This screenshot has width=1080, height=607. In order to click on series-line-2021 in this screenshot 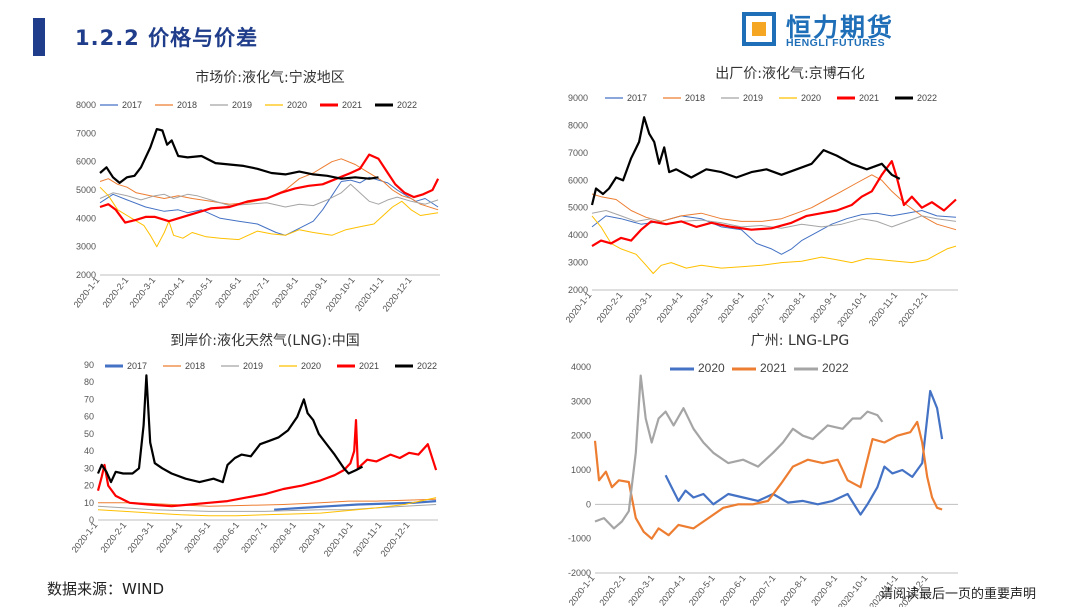, I will do `click(267, 463)`.